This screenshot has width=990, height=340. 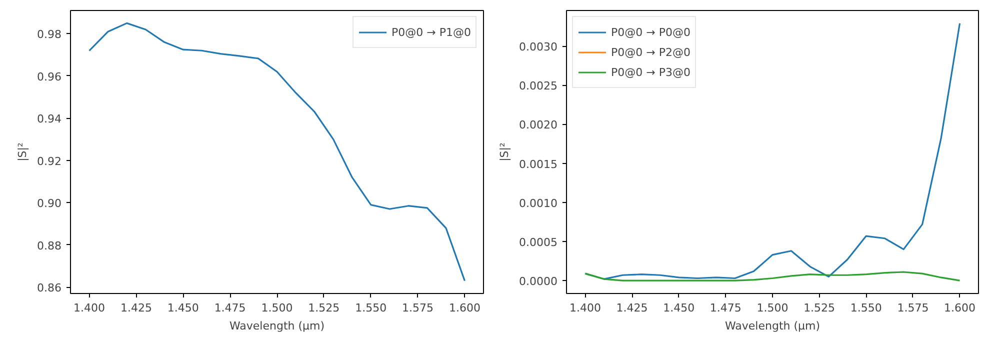 I want to click on y-tick-label: 0.0000, so click(x=538, y=281).